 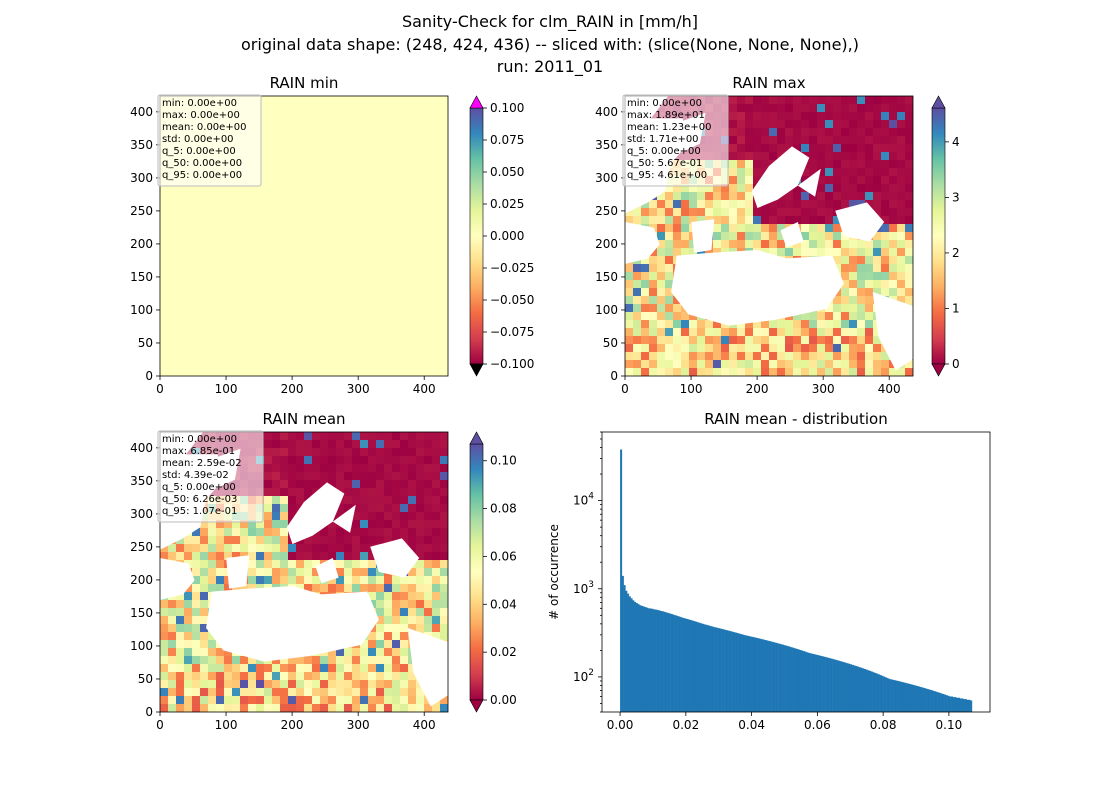 What do you see at coordinates (507, 108) in the screenshot?
I see `colorbar-tick-label: 0.100` at bounding box center [507, 108].